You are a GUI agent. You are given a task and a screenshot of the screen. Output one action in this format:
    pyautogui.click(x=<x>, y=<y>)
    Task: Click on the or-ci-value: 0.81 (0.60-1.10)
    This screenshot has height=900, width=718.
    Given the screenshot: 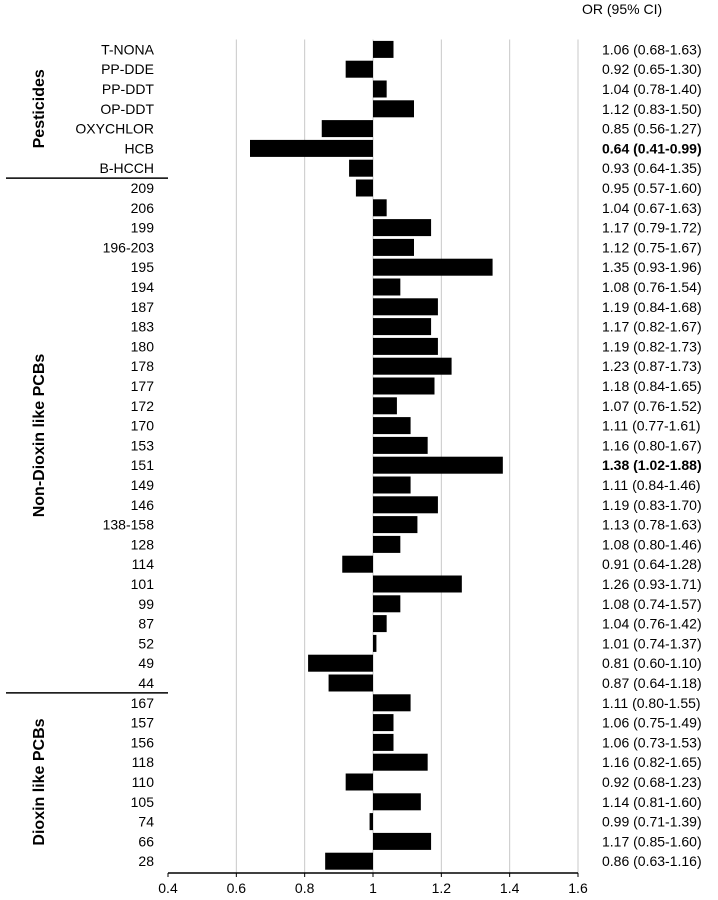 What is the action you would take?
    pyautogui.click(x=652, y=663)
    